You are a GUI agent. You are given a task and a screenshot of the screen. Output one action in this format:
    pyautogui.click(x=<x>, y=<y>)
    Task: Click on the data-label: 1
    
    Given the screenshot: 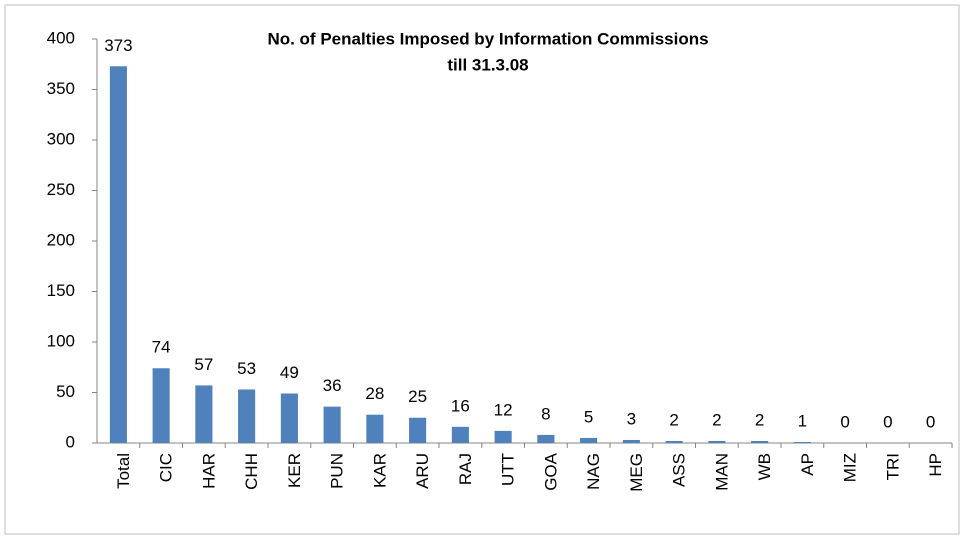 What is the action you would take?
    pyautogui.click(x=802, y=420)
    